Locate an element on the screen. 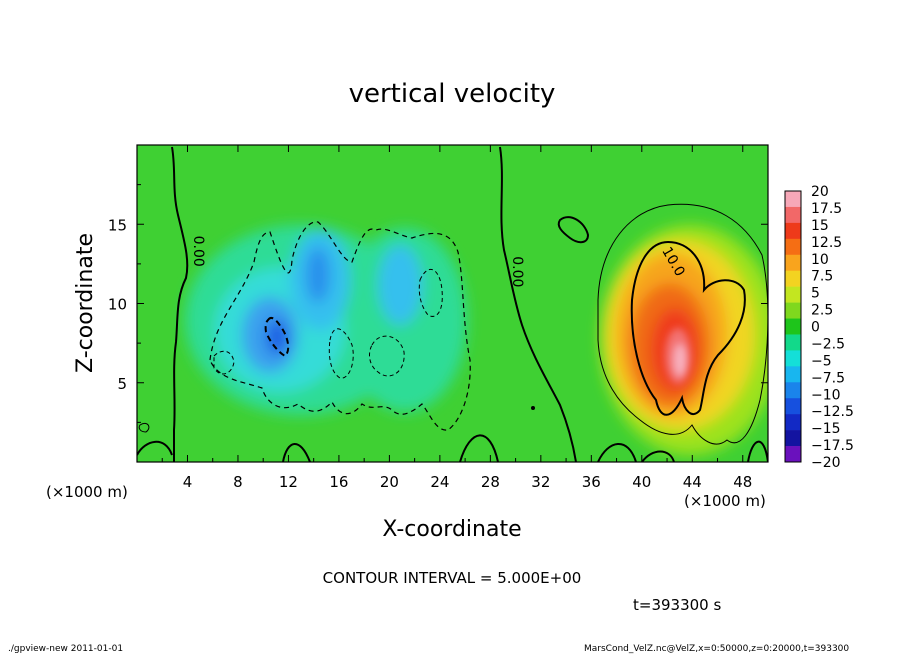  colorbar-label: −7.5 is located at coordinates (828, 378).